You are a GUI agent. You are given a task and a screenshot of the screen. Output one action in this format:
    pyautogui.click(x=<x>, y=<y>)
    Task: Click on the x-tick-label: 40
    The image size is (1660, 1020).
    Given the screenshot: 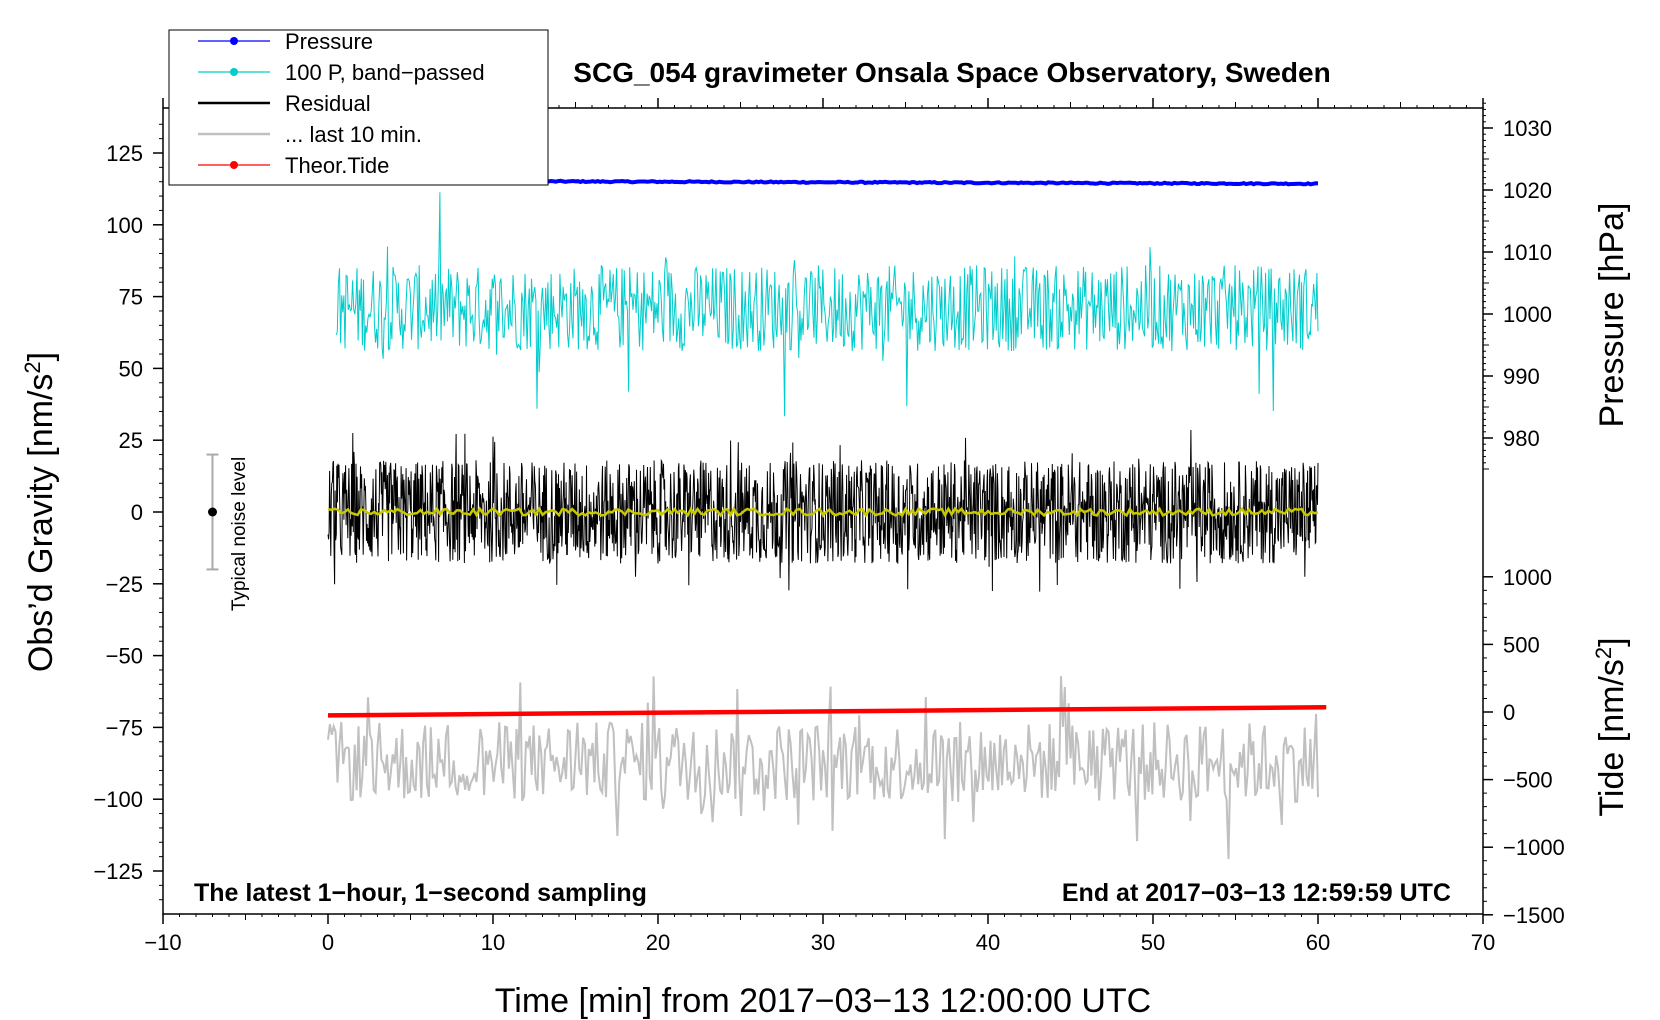 What is the action you would take?
    pyautogui.click(x=988, y=942)
    